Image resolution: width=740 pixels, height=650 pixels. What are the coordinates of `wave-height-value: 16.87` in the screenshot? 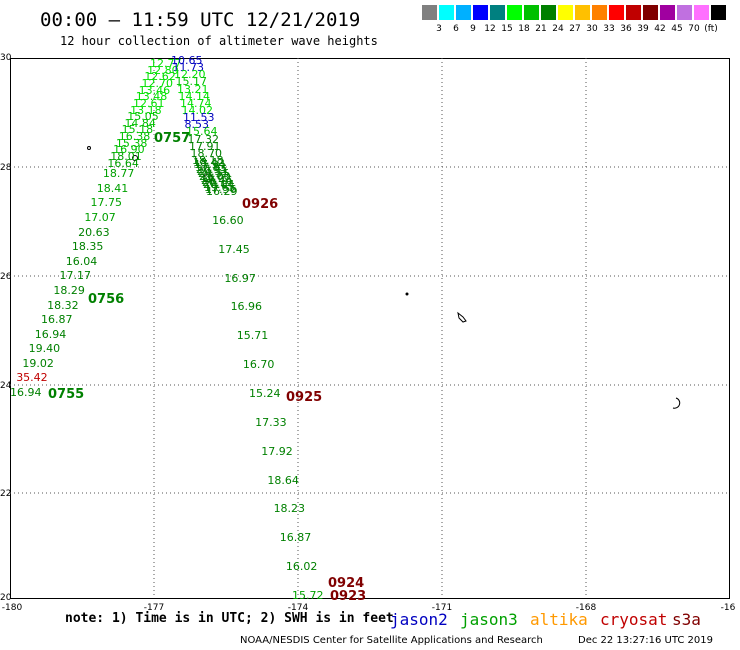 It's located at (295, 538).